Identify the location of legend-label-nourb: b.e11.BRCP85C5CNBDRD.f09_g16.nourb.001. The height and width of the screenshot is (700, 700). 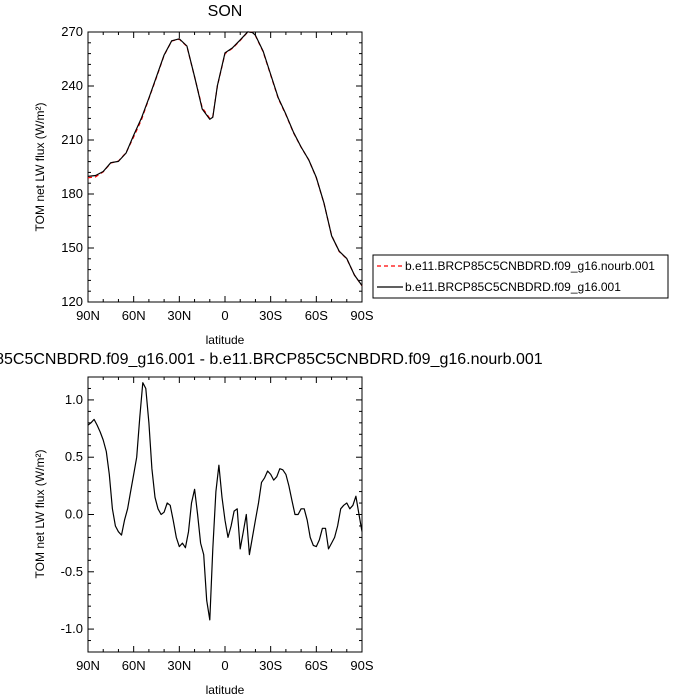
(530, 266).